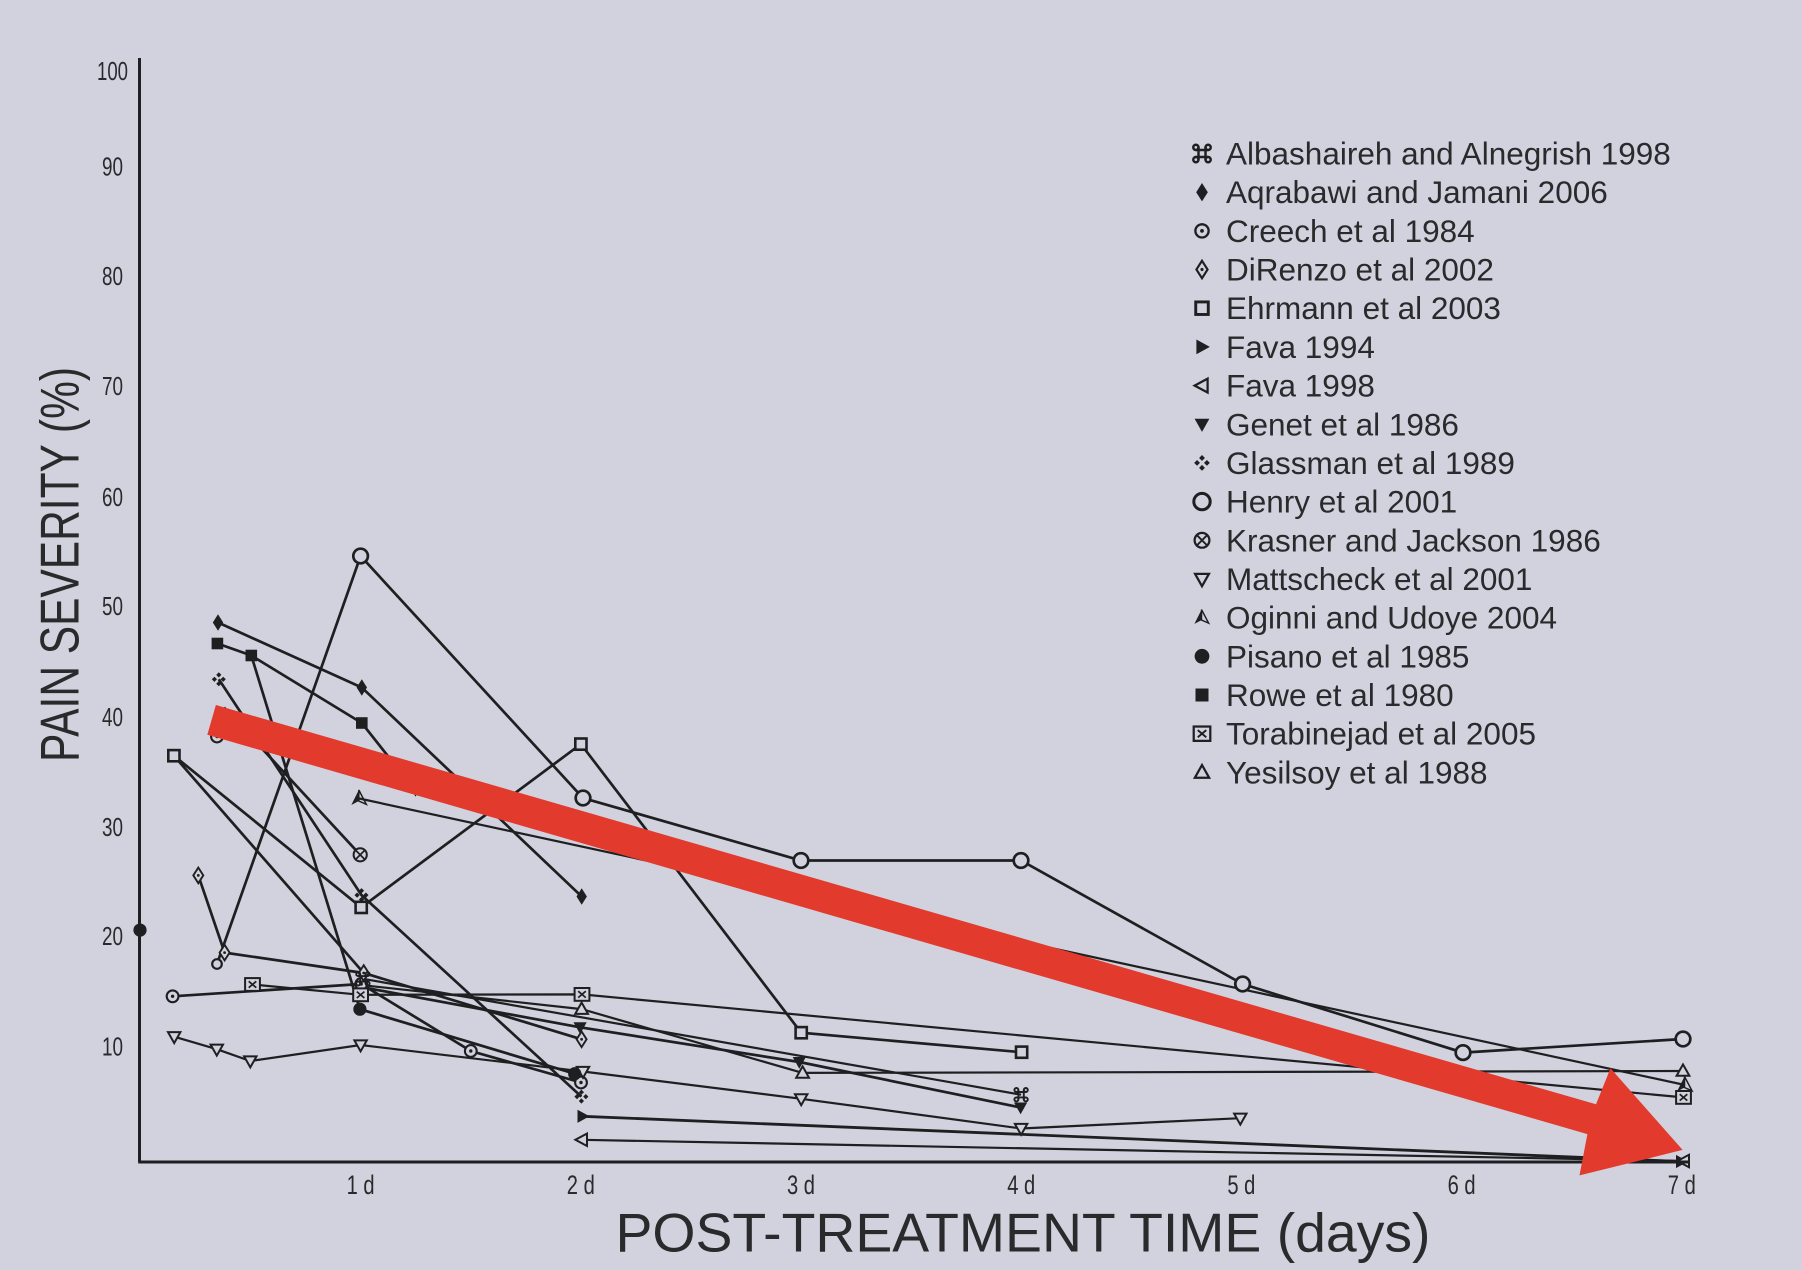 This screenshot has height=1270, width=1802. Describe the element at coordinates (1241, 1185) in the screenshot. I see `svg-text: 5 d` at that location.